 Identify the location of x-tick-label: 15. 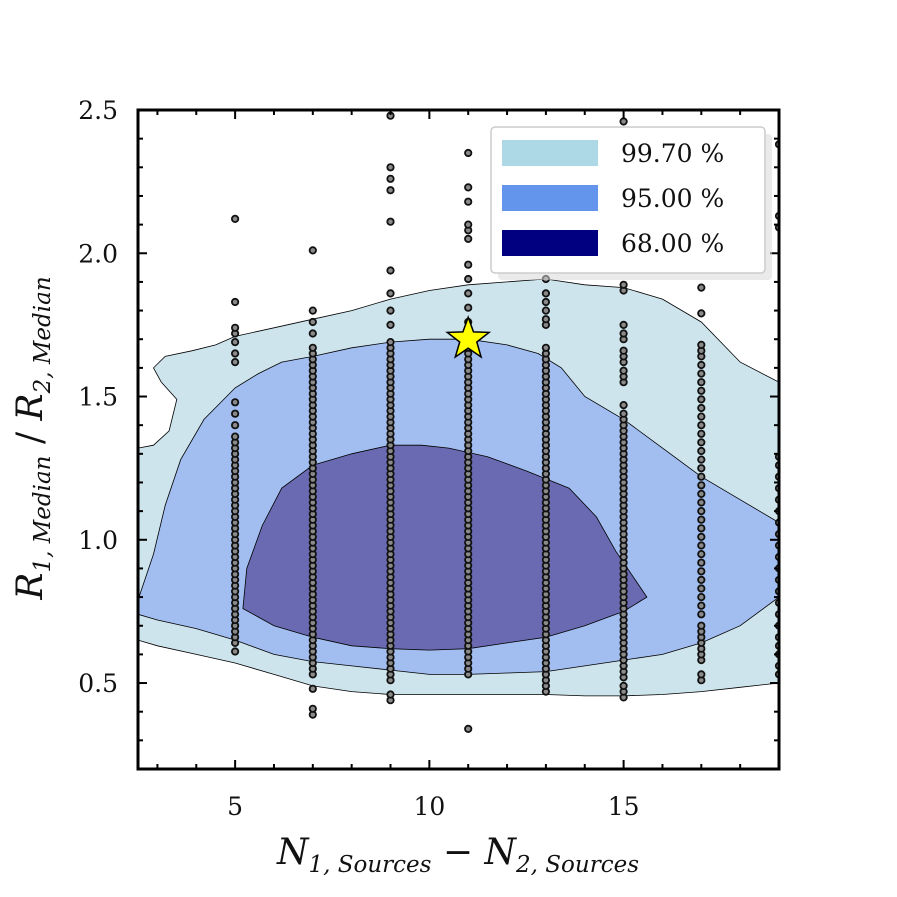
(624, 806).